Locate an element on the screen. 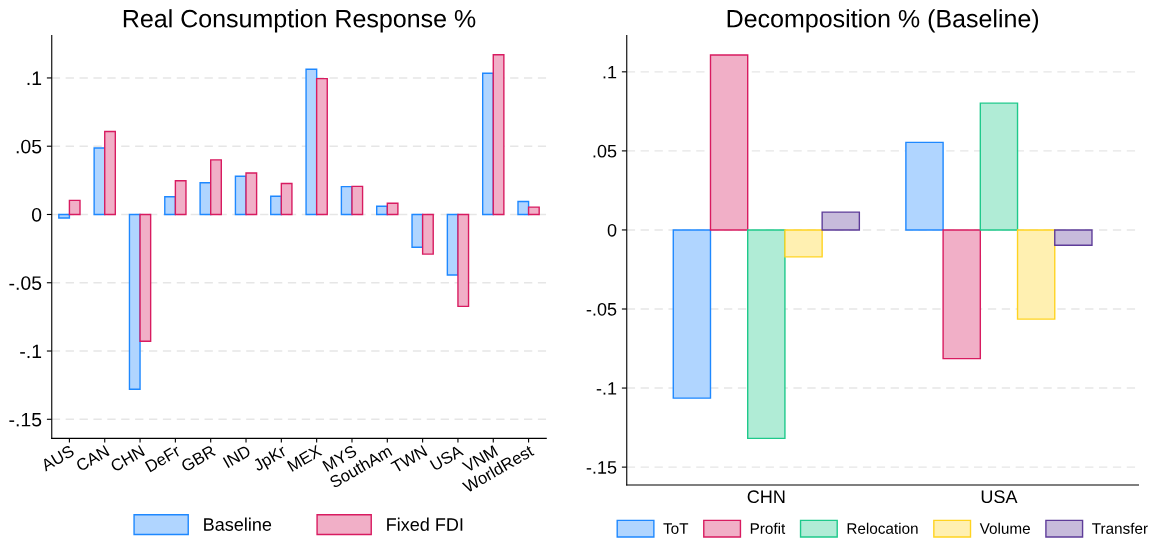  x-tick-label: TWN is located at coordinates (409, 459).